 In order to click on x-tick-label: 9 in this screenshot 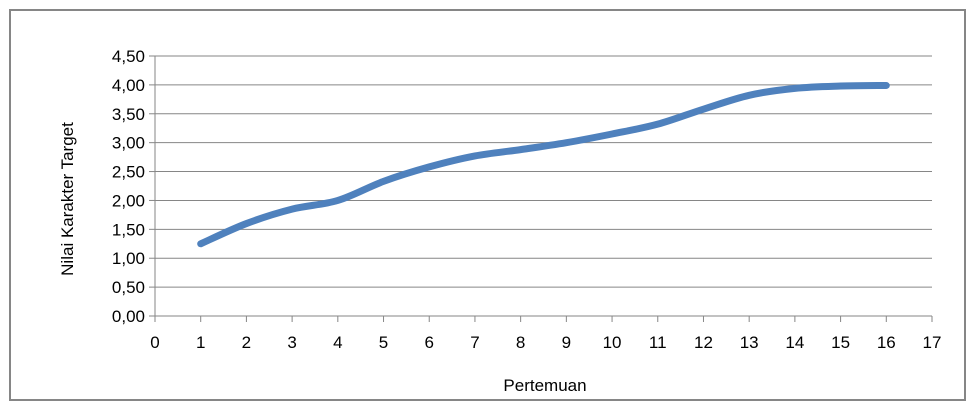, I will do `click(566, 342)`.